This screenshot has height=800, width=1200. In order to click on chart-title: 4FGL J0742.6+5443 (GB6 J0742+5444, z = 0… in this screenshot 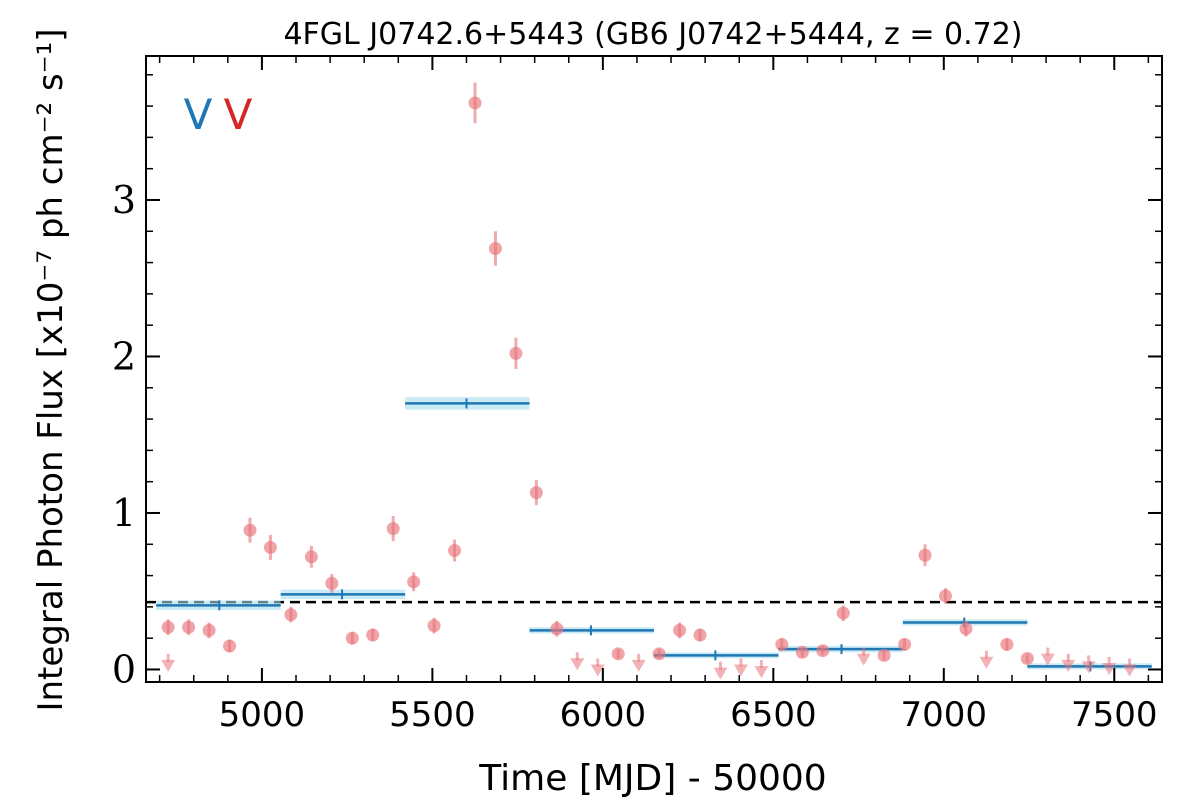, I will do `click(652, 34)`.